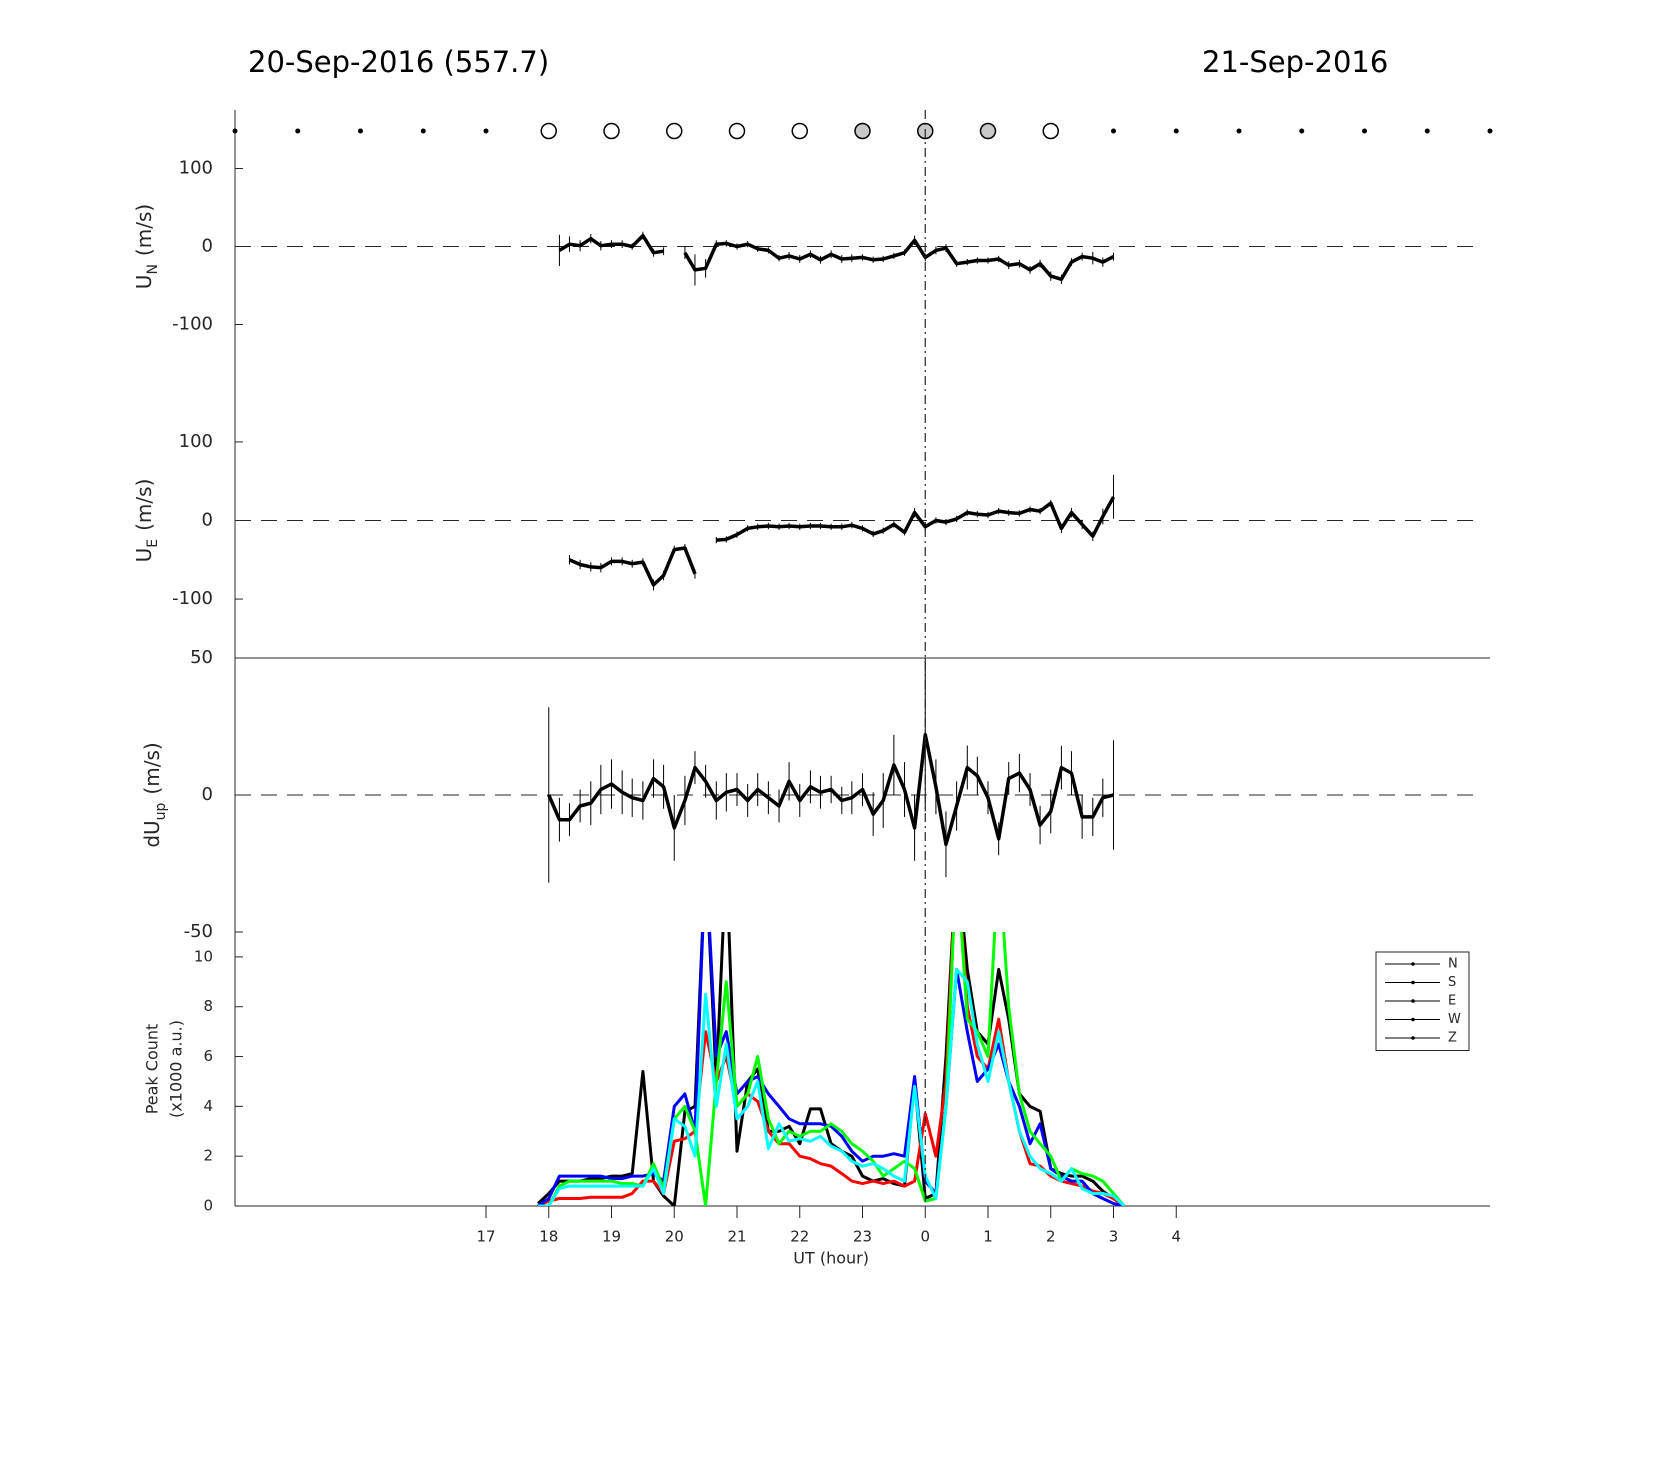  What do you see at coordinates (153, 269) in the screenshot?
I see `y-label-sub: N` at bounding box center [153, 269].